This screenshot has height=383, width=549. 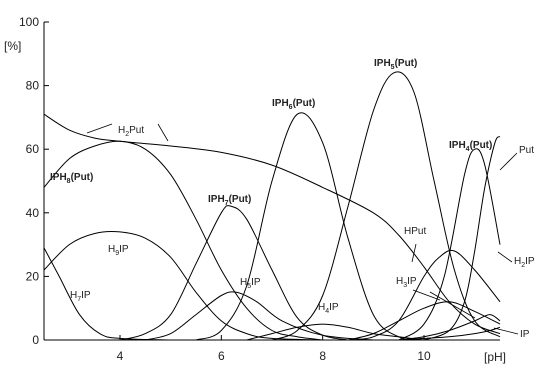 What do you see at coordinates (293, 104) in the screenshot?
I see `label-iph6: IPH6(Put)` at bounding box center [293, 104].